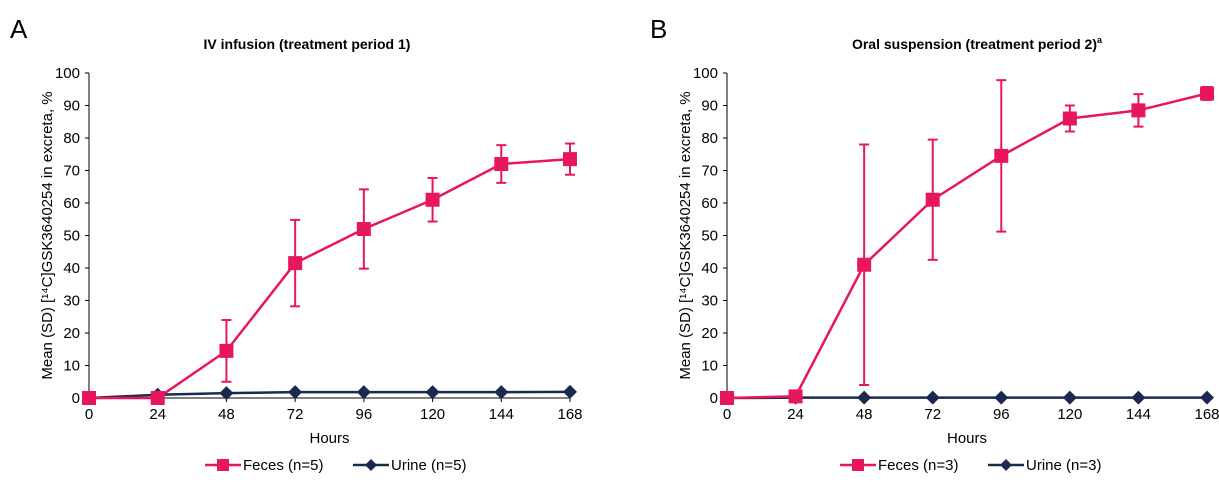  I want to click on chart-title-text: IV infusion (treatment period 1), so click(307, 44).